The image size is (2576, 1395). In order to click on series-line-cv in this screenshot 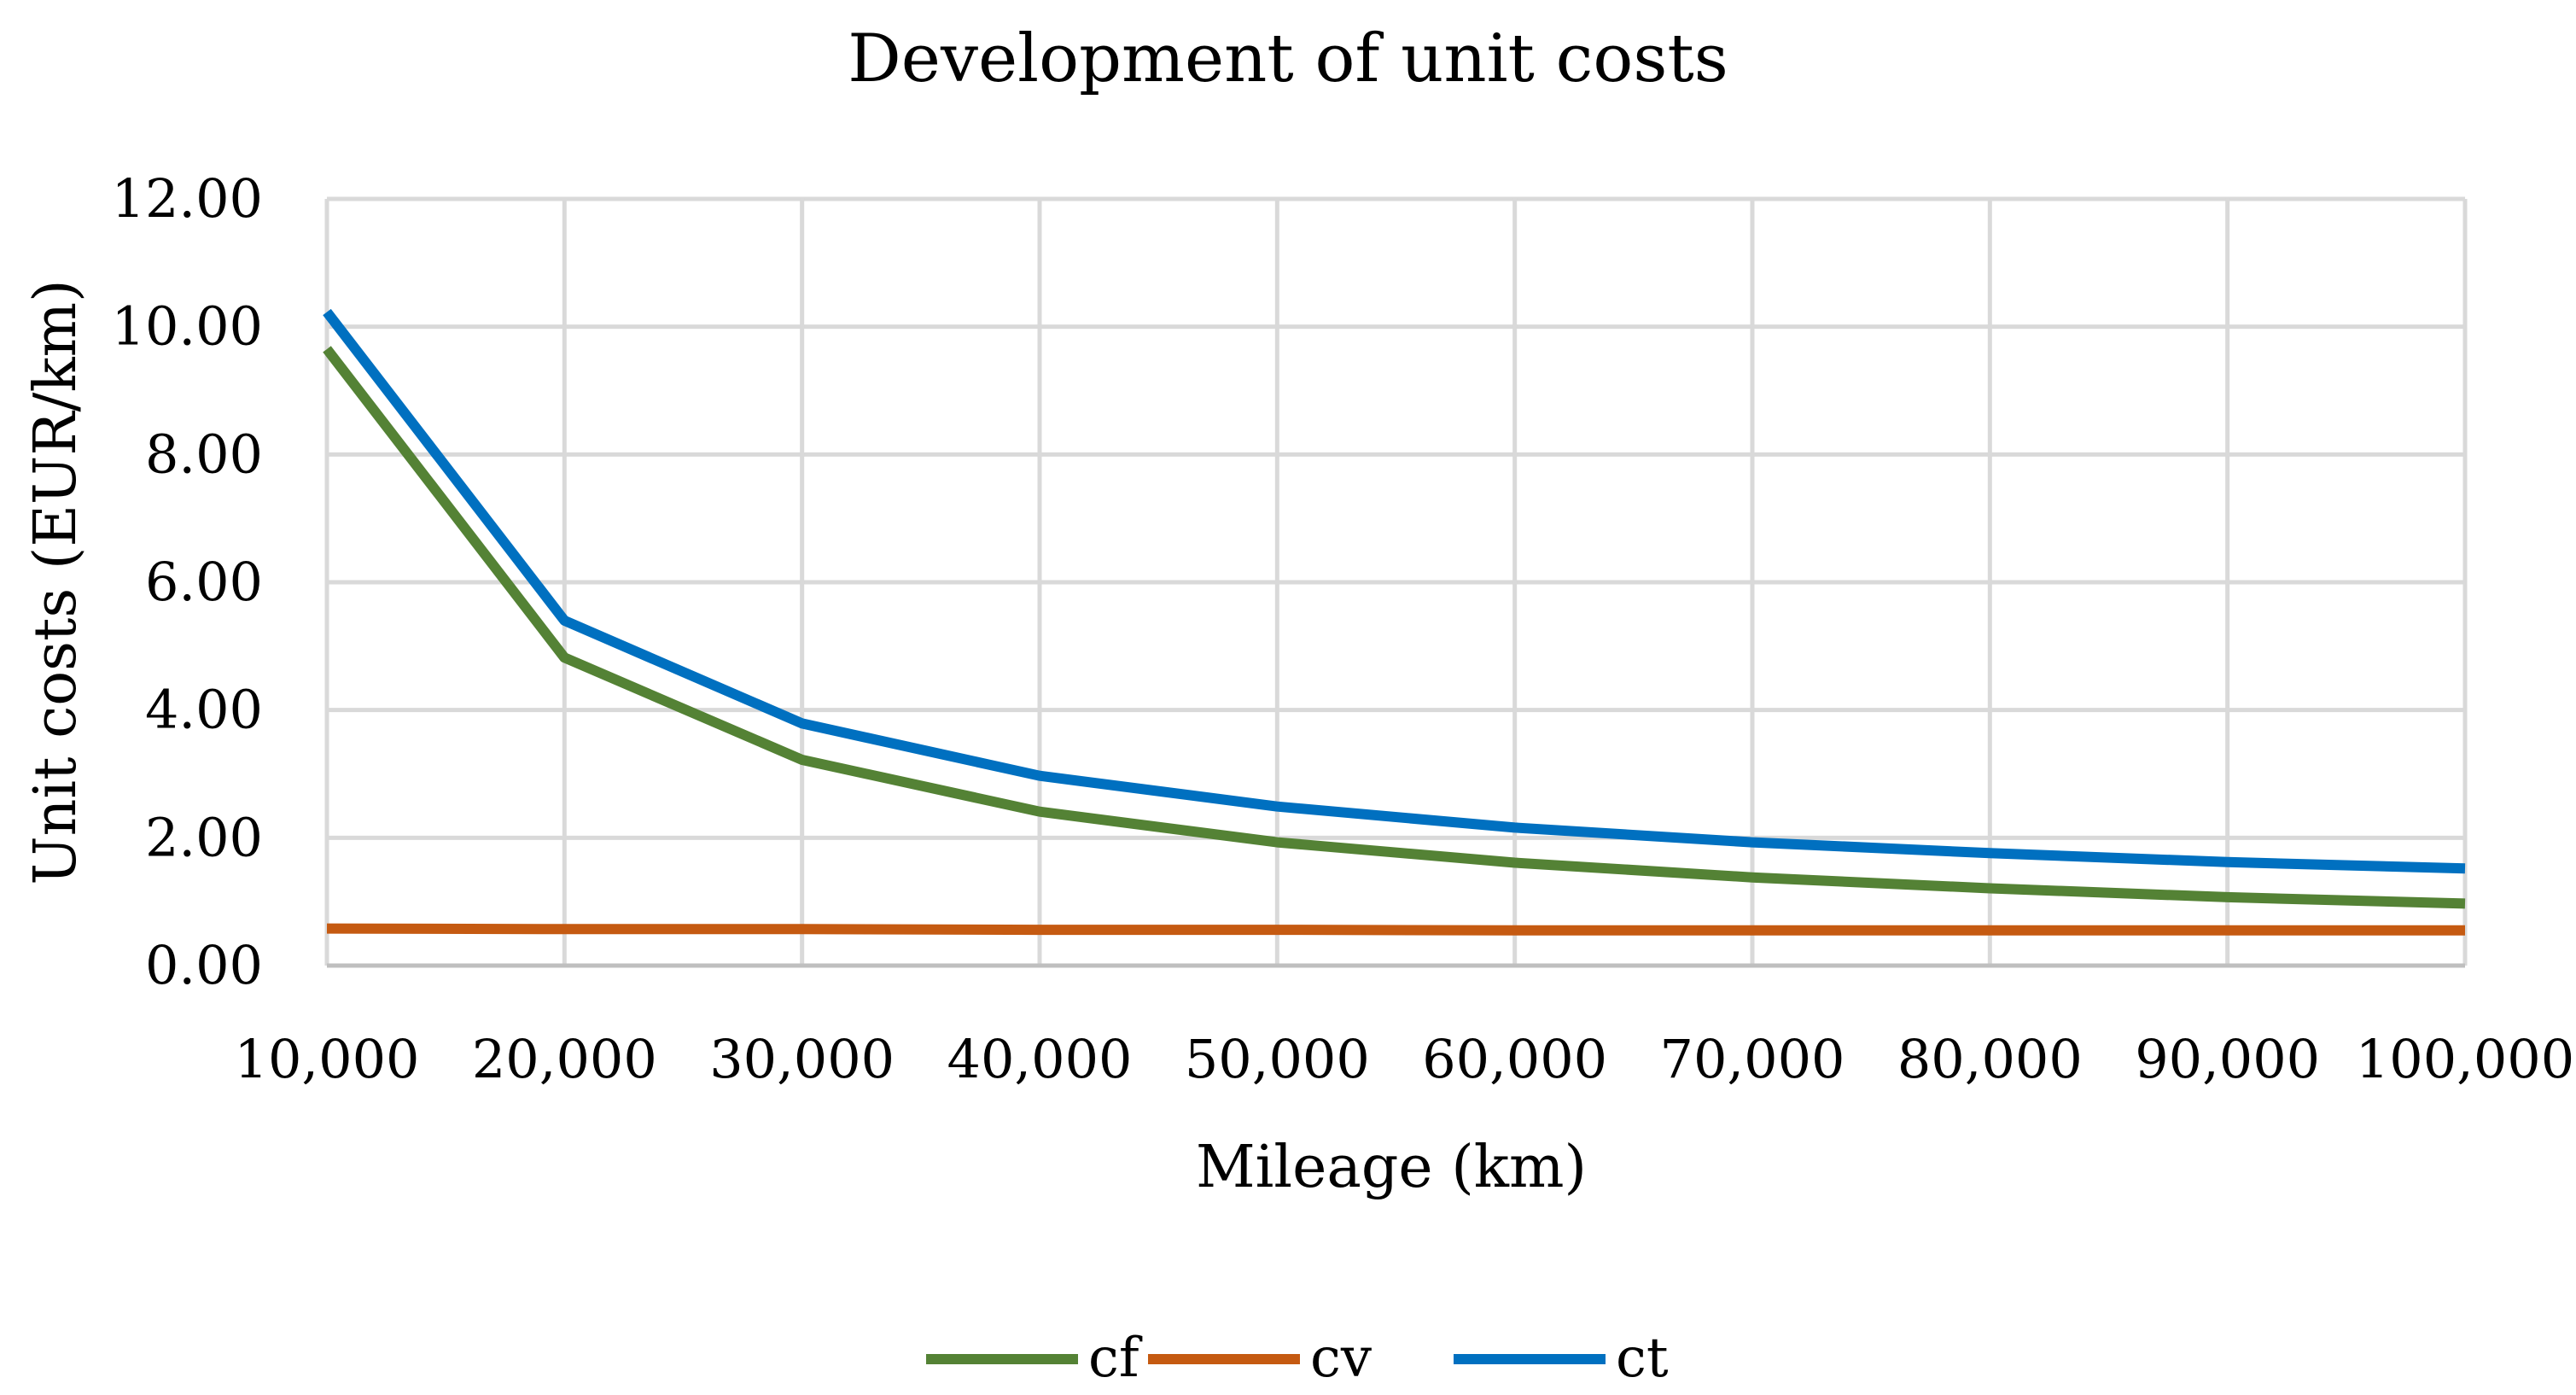, I will do `click(1395, 929)`.